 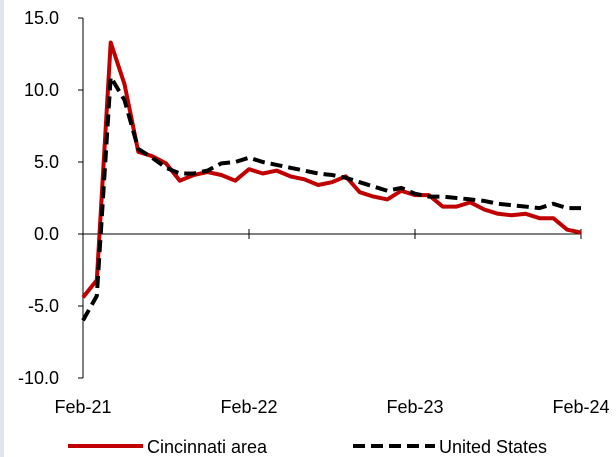 I want to click on y-tick-label: -10.0, so click(x=38, y=378).